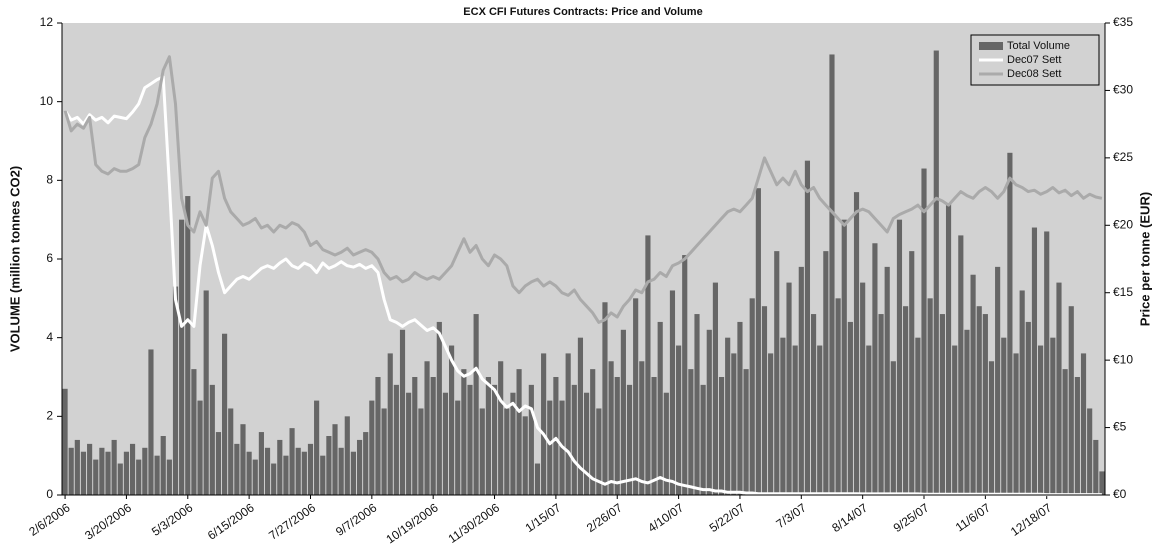  Describe the element at coordinates (47, 101) in the screenshot. I see `y-tick-label: 10` at that location.